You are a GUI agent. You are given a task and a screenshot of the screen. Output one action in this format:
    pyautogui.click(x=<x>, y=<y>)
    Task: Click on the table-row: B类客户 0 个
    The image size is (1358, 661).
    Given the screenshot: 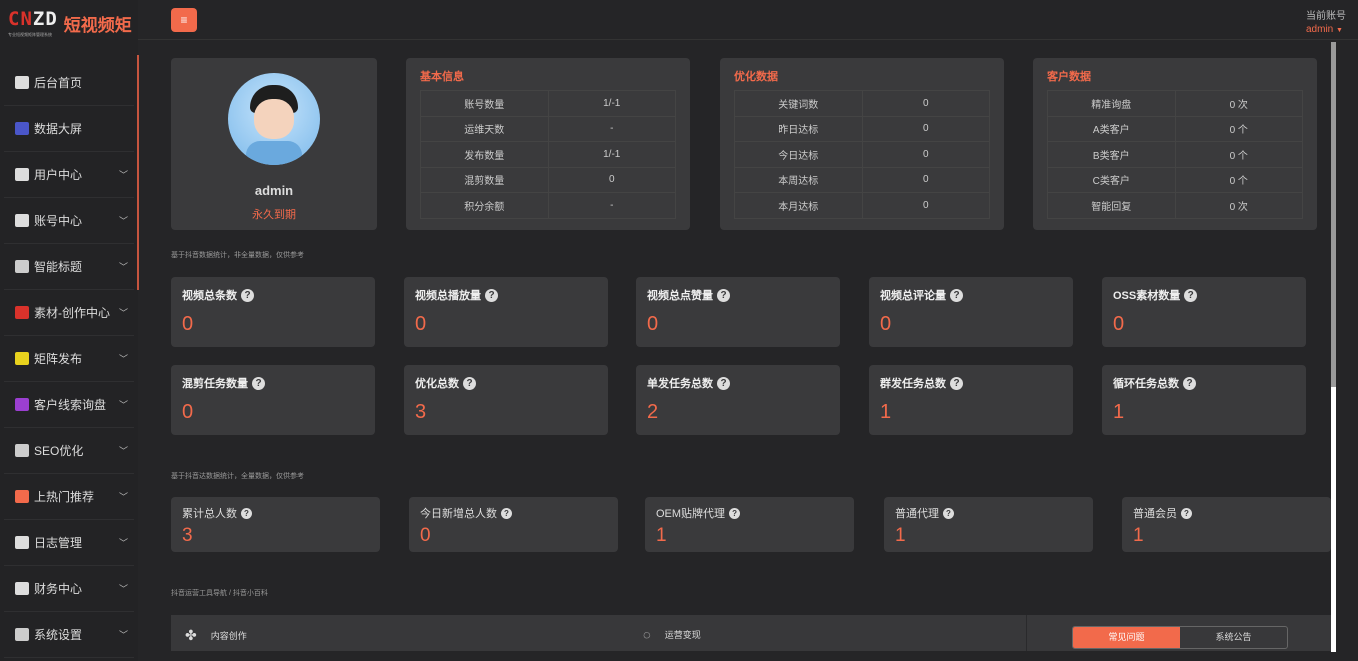 What is the action you would take?
    pyautogui.click(x=1175, y=154)
    